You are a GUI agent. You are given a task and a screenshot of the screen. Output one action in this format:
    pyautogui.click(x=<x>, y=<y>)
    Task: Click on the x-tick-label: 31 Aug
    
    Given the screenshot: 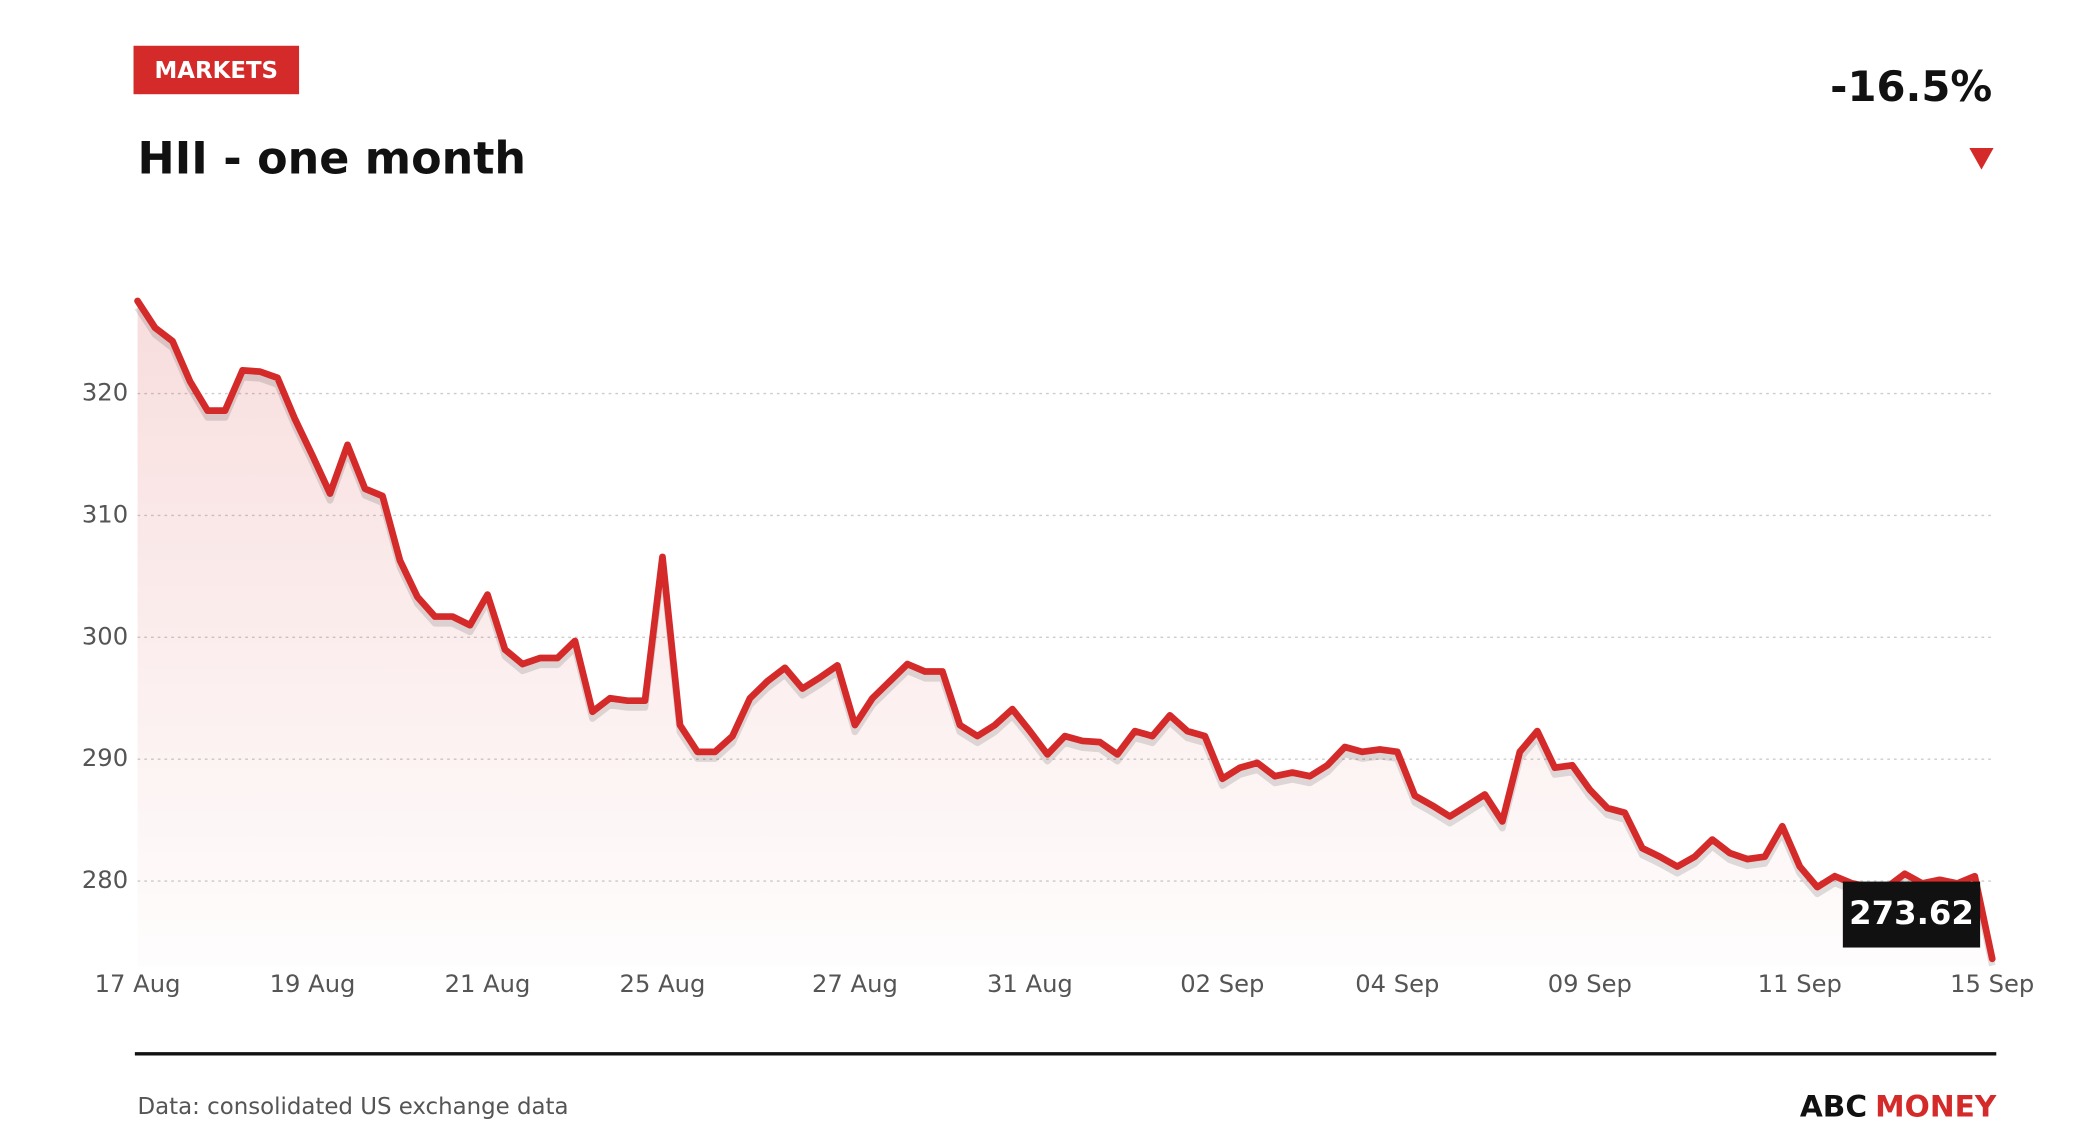 What is the action you would take?
    pyautogui.click(x=1030, y=984)
    